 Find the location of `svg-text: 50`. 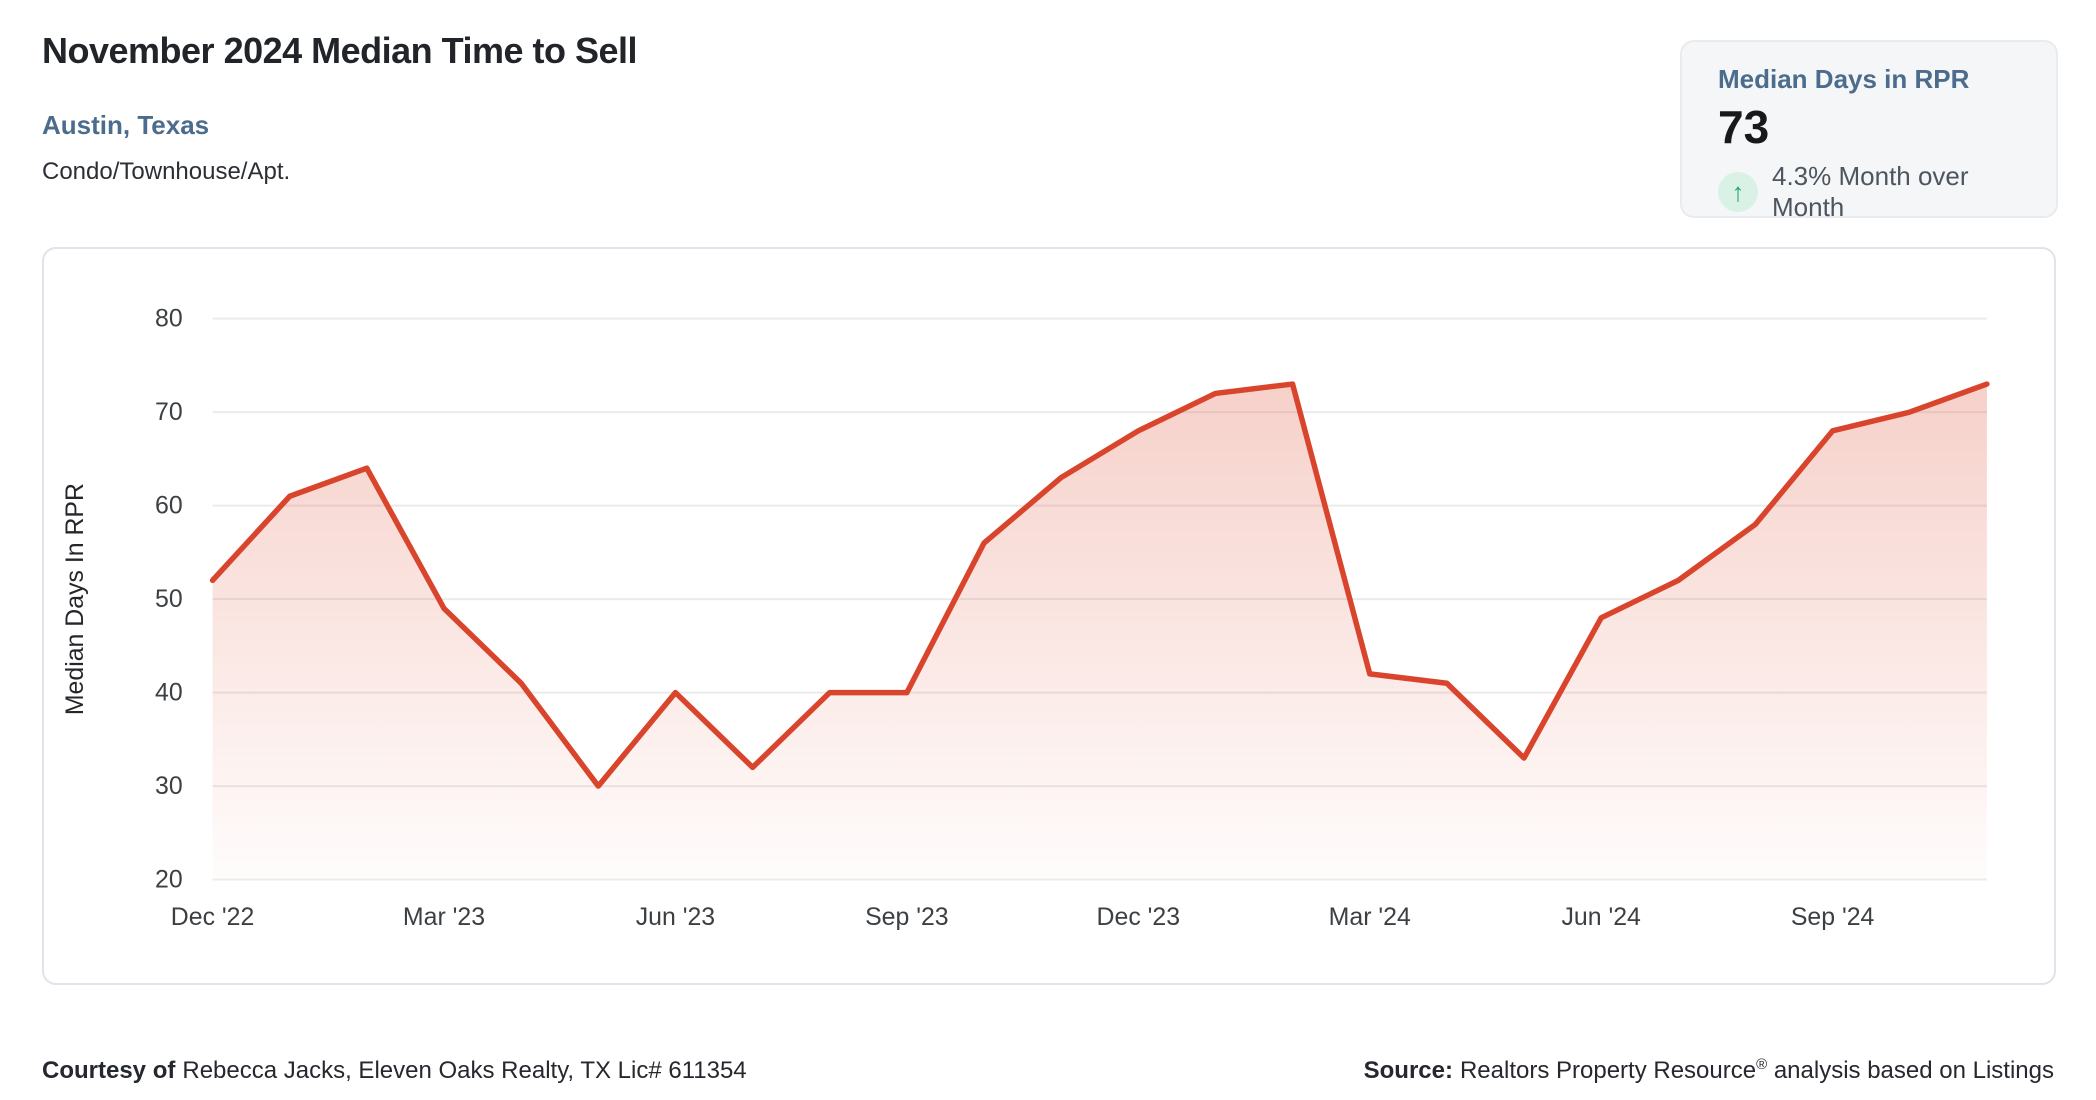

svg-text: 50 is located at coordinates (169, 599).